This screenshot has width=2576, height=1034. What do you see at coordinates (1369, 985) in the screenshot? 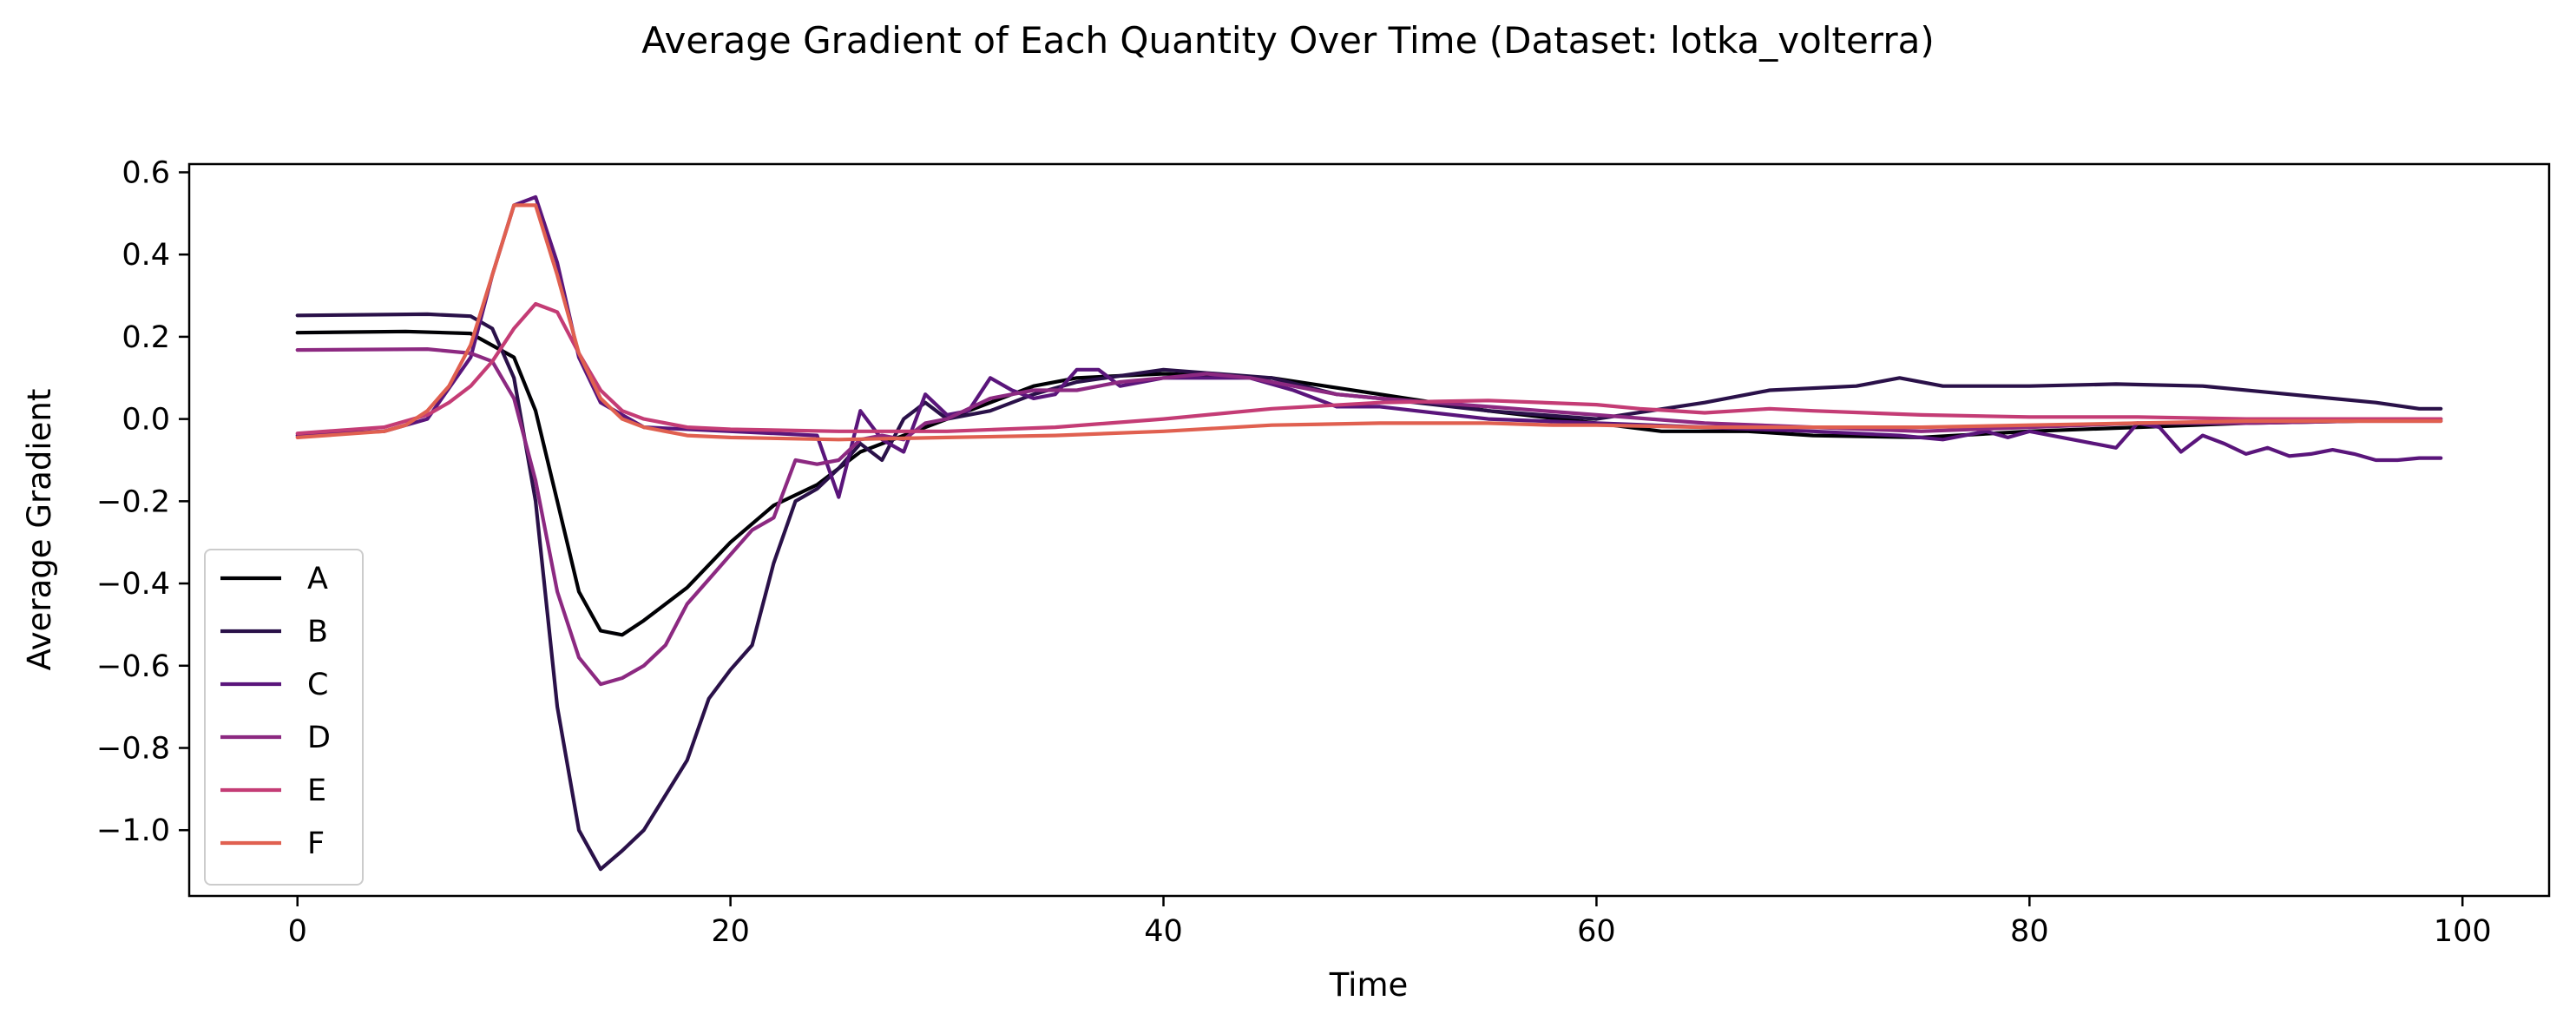
I see `x-axis-label: Time` at bounding box center [1369, 985].